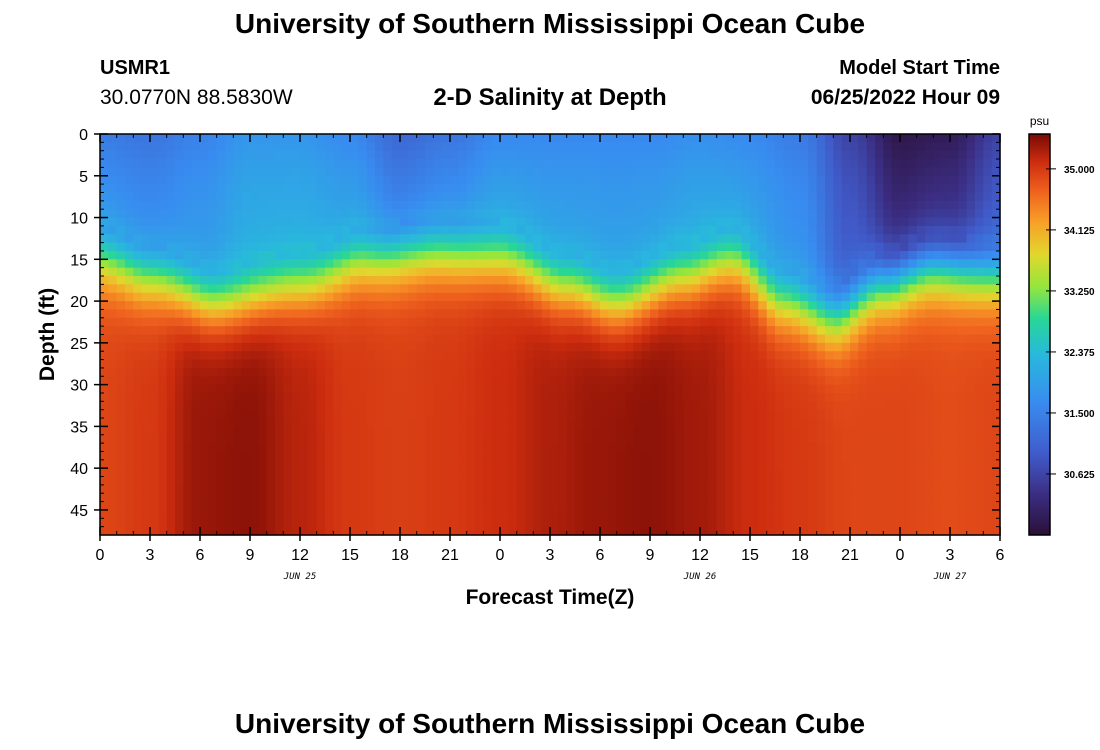  What do you see at coordinates (196, 97) in the screenshot?
I see `station-coordinates: 30.0770N 88.5830W` at bounding box center [196, 97].